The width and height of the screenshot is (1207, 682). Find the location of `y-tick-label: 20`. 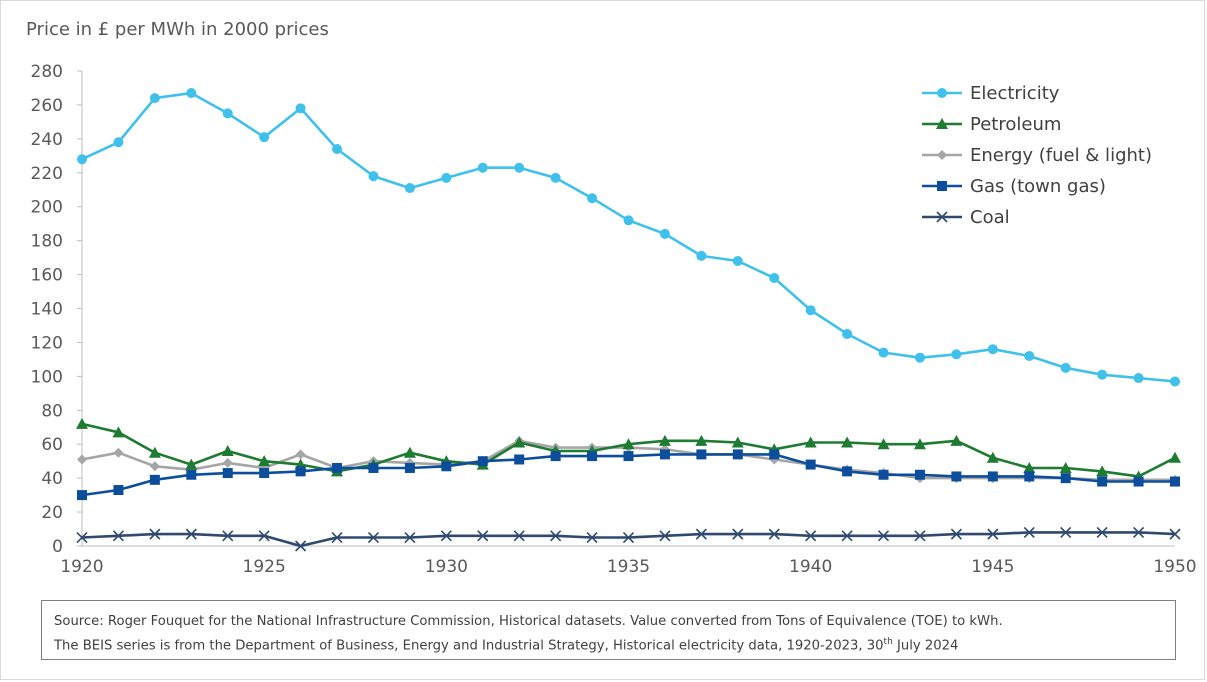

y-tick-label: 20 is located at coordinates (52, 513).